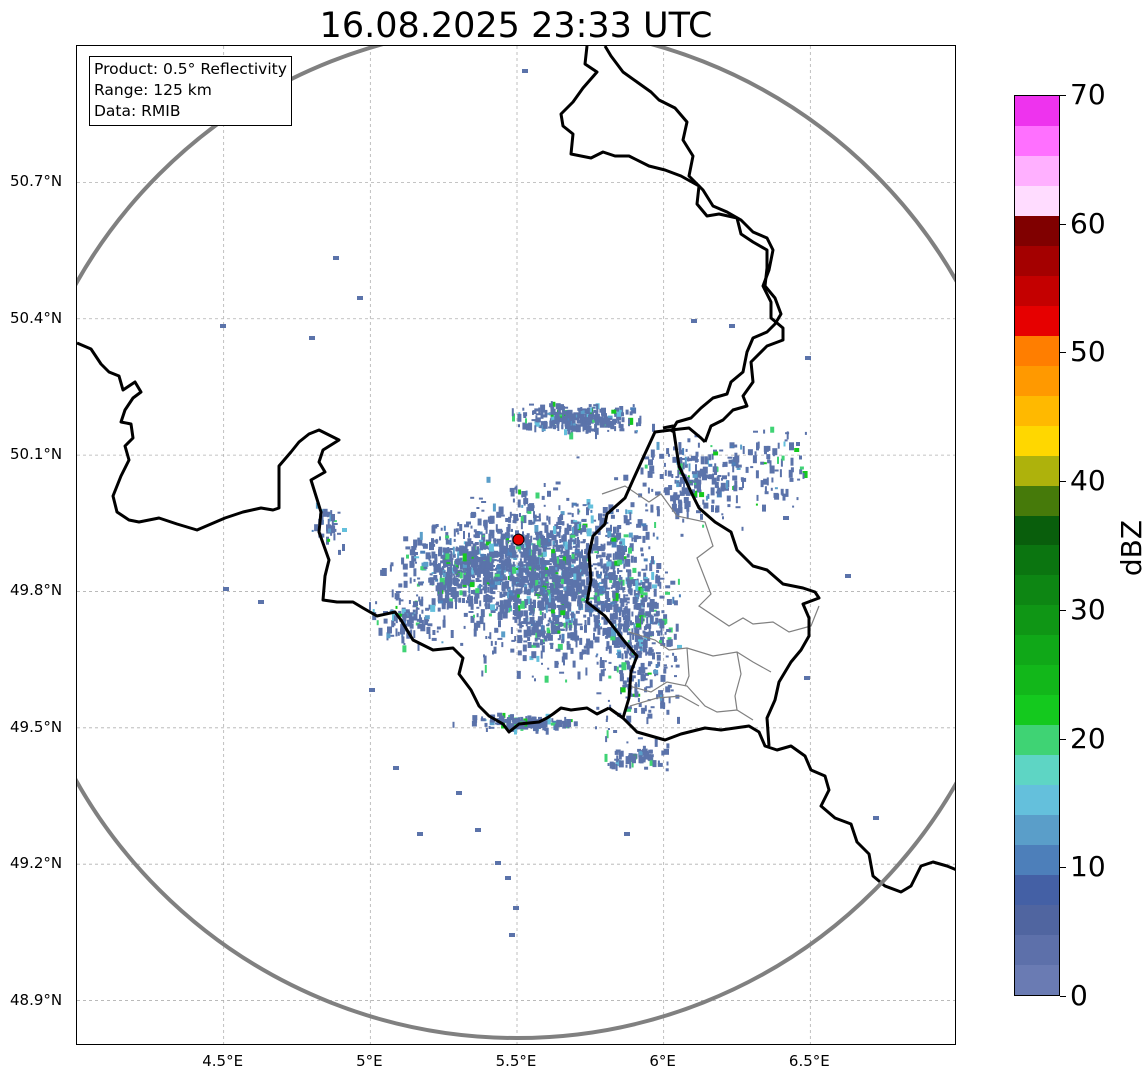  Describe the element at coordinates (687, 667) in the screenshot. I see `admin-border-line` at that location.